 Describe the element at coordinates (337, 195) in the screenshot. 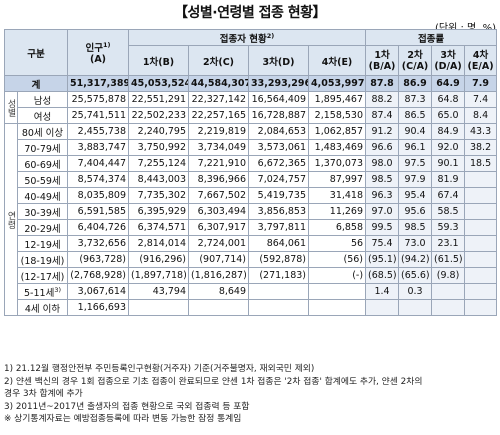

I see `cell-d4: 31,418` at that location.